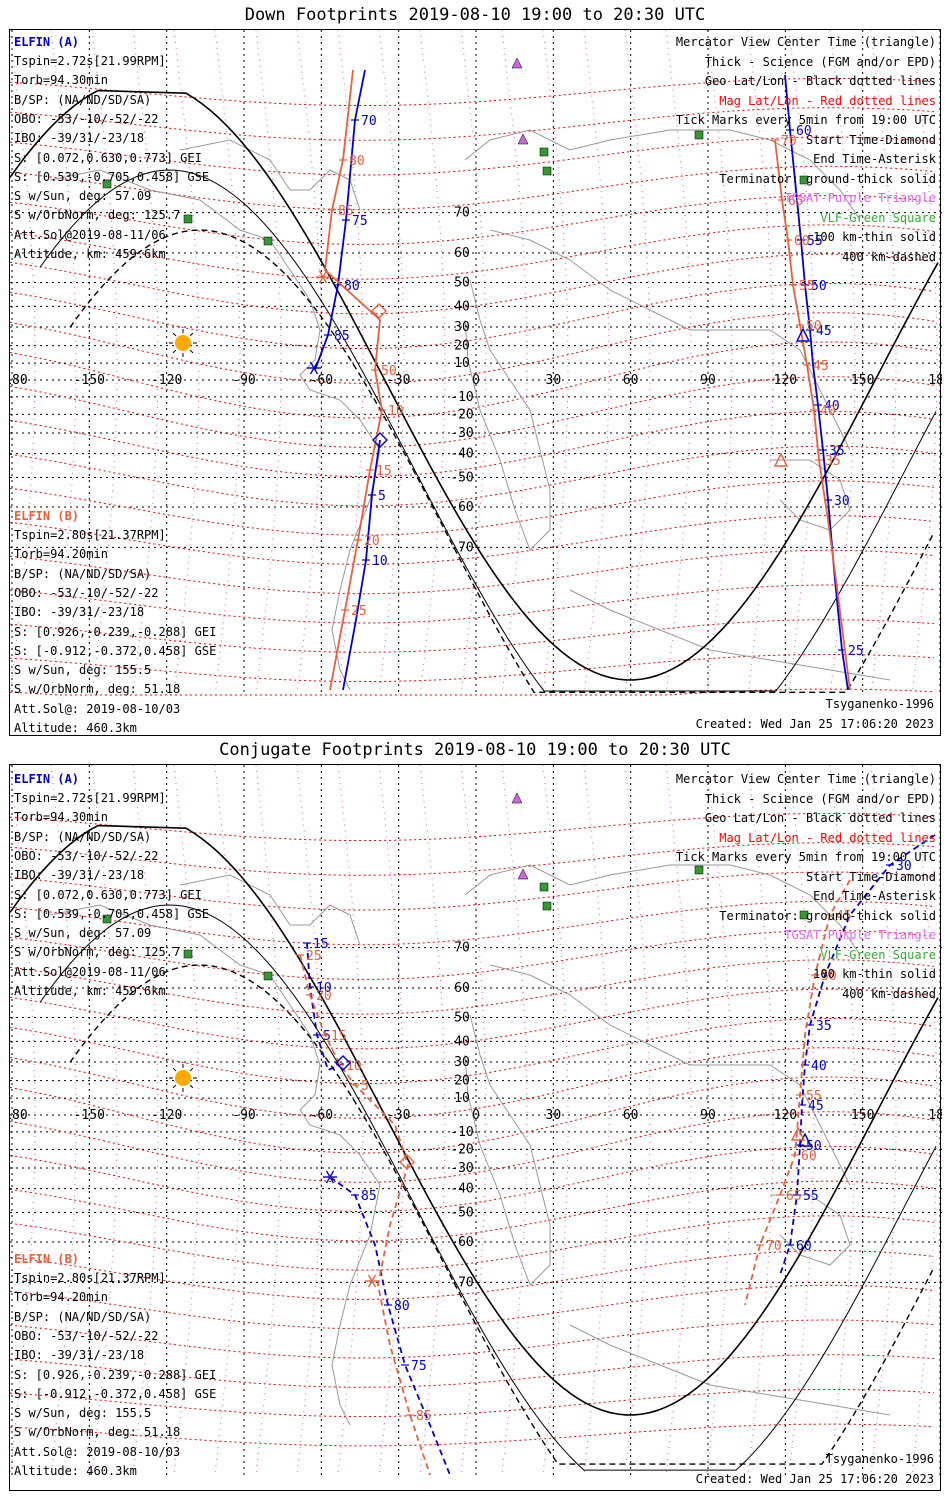 The height and width of the screenshot is (1500, 950). What do you see at coordinates (862, 380) in the screenshot?
I see `lon-tick-label: 150` at bounding box center [862, 380].